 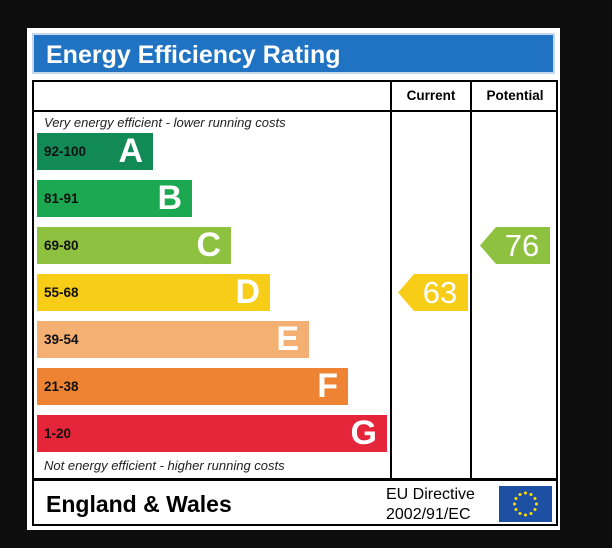 I want to click on chart-title: Energy Efficiency Rating, so click(x=193, y=55).